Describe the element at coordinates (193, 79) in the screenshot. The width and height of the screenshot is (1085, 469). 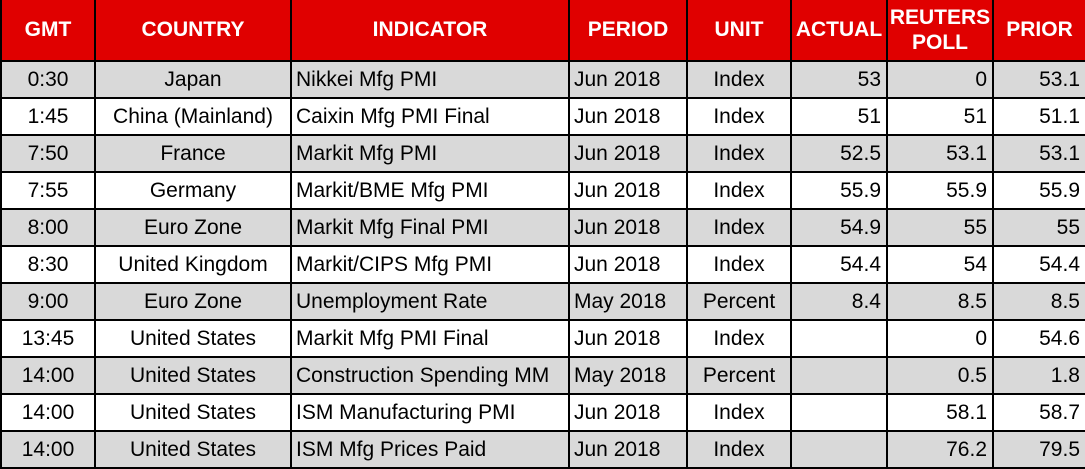
I see `cell-country: Japan` at that location.